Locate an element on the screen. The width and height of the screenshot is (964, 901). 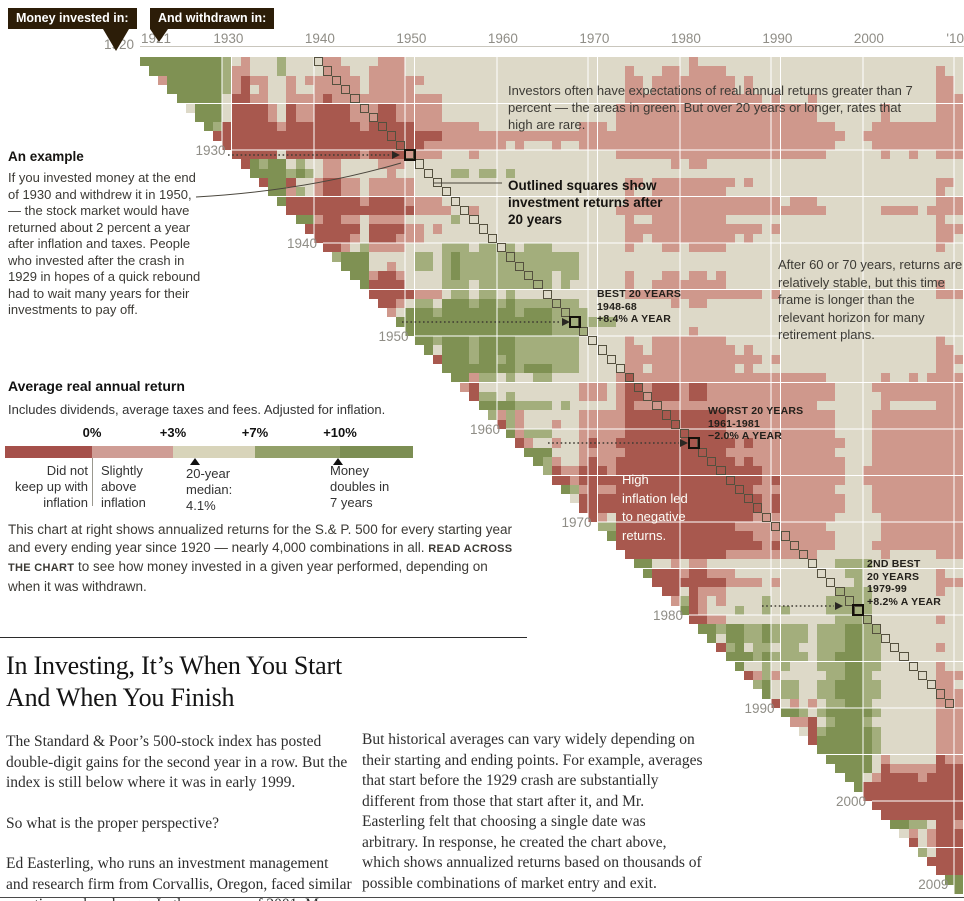
legend-label-0-3: Slightly above inflation is located at coordinates (123, 486).